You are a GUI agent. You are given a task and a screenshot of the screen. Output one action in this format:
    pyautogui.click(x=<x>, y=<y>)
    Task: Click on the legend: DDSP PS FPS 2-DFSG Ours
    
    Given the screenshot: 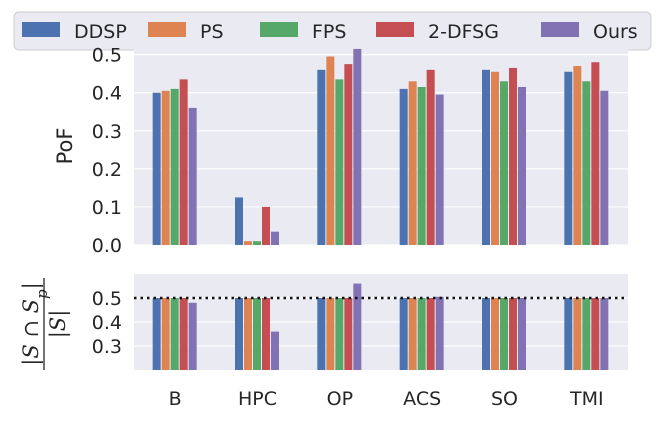 What is the action you would take?
    pyautogui.click(x=332, y=31)
    